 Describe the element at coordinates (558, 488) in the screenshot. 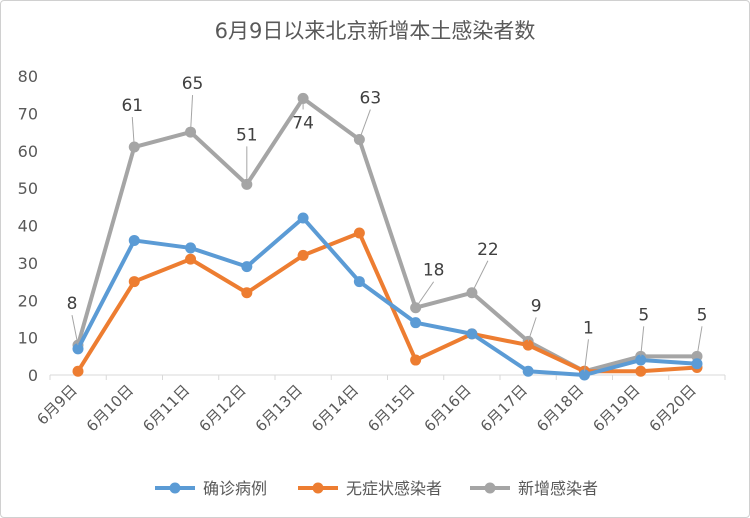

I see `legend-label: 新增感染者` at that location.